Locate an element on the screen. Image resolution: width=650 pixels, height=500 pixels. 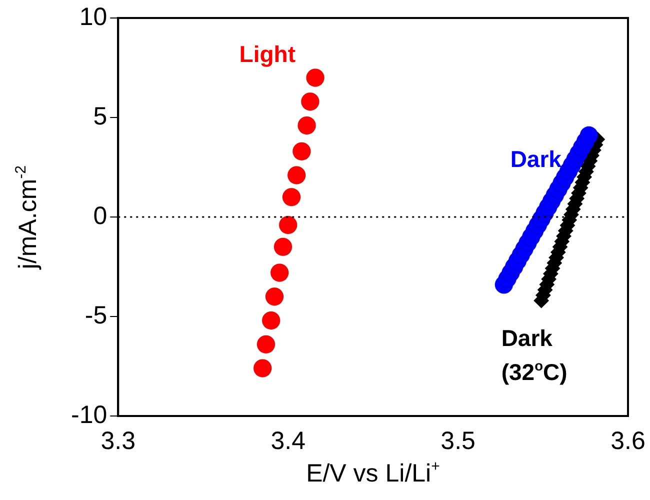
series-label: Dark (32$^{o}$C) is located at coordinates (534, 356).